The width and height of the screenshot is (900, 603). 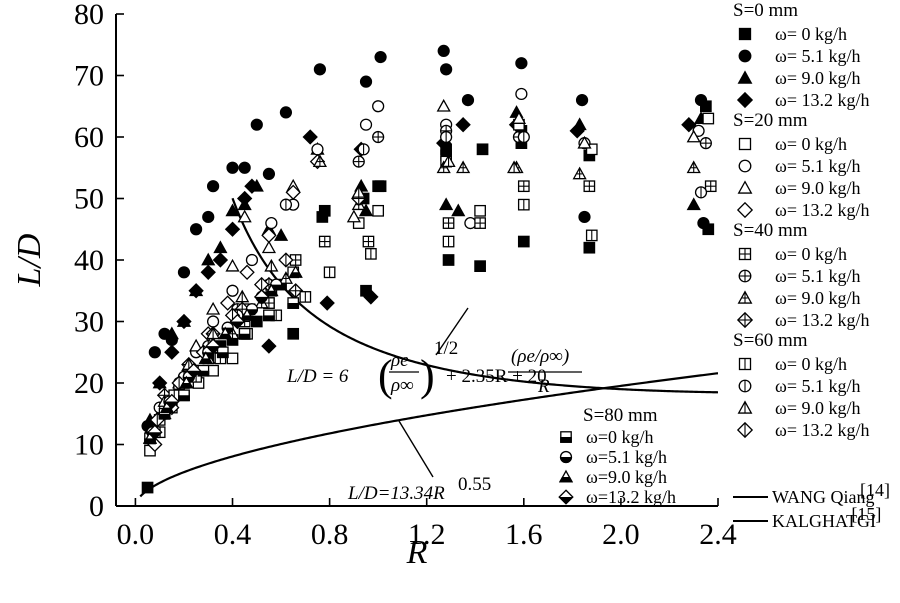 I want to click on point-s-20-mm-9-0-kg-h, so click(x=269, y=247).